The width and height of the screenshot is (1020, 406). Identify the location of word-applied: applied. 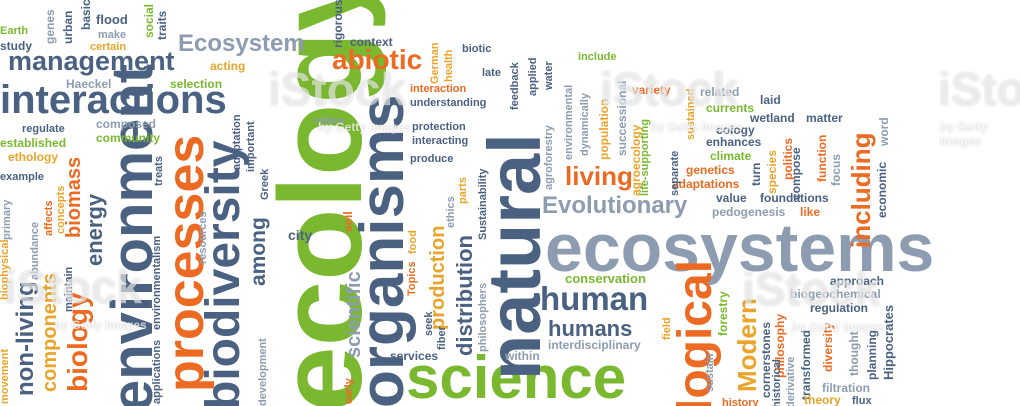
(533, 76).